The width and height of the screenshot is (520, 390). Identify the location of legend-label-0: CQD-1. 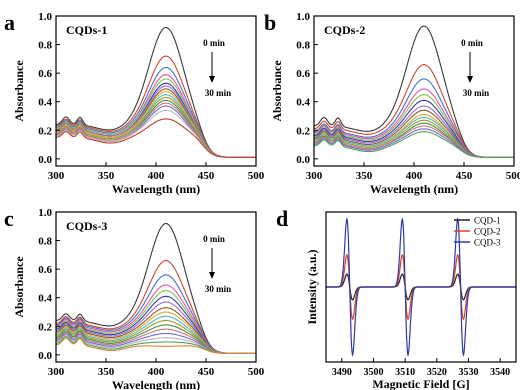
(487, 221).